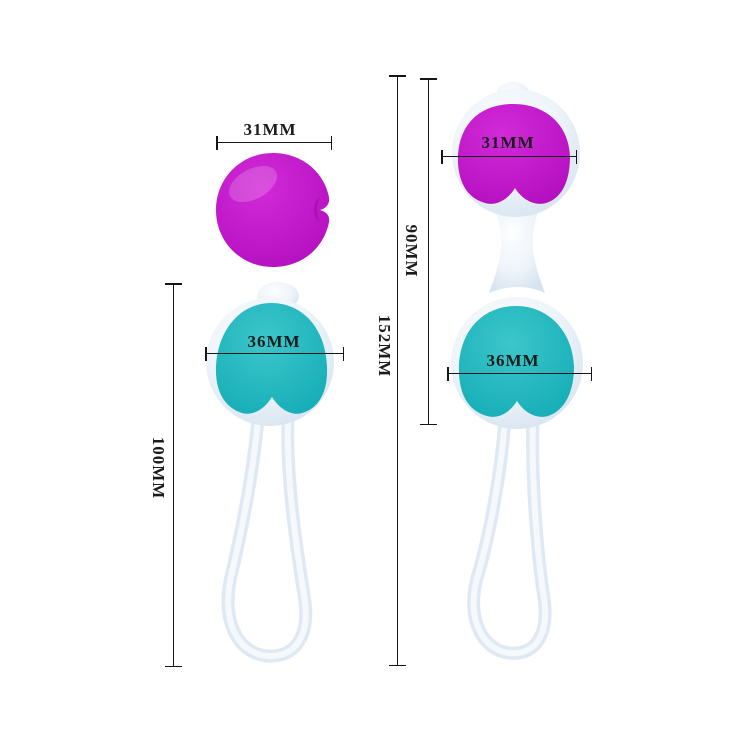 The image size is (730, 730). What do you see at coordinates (274, 354) in the screenshot?
I see `left-heart-width-dim-line` at bounding box center [274, 354].